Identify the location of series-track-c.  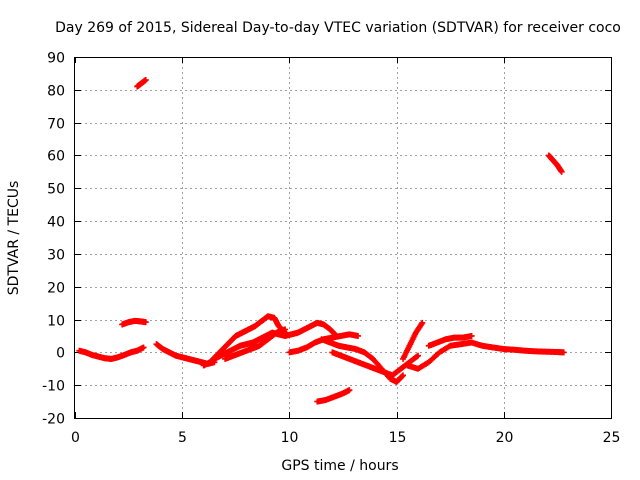
(141, 83).